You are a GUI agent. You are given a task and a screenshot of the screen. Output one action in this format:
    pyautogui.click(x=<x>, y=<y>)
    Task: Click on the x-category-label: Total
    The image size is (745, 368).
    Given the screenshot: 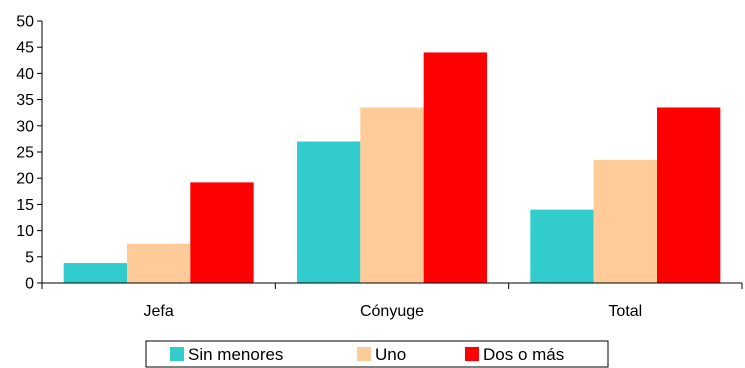 What is the action you would take?
    pyautogui.click(x=625, y=311)
    